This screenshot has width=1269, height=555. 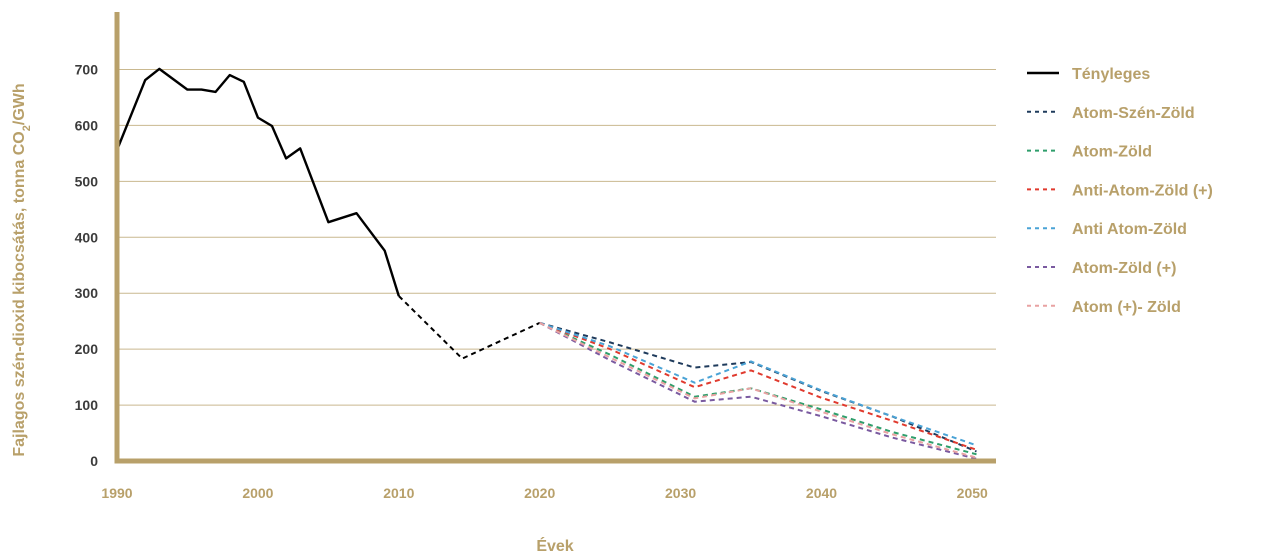 What do you see at coordinates (398, 493) in the screenshot?
I see `x-tick-label: 2010` at bounding box center [398, 493].